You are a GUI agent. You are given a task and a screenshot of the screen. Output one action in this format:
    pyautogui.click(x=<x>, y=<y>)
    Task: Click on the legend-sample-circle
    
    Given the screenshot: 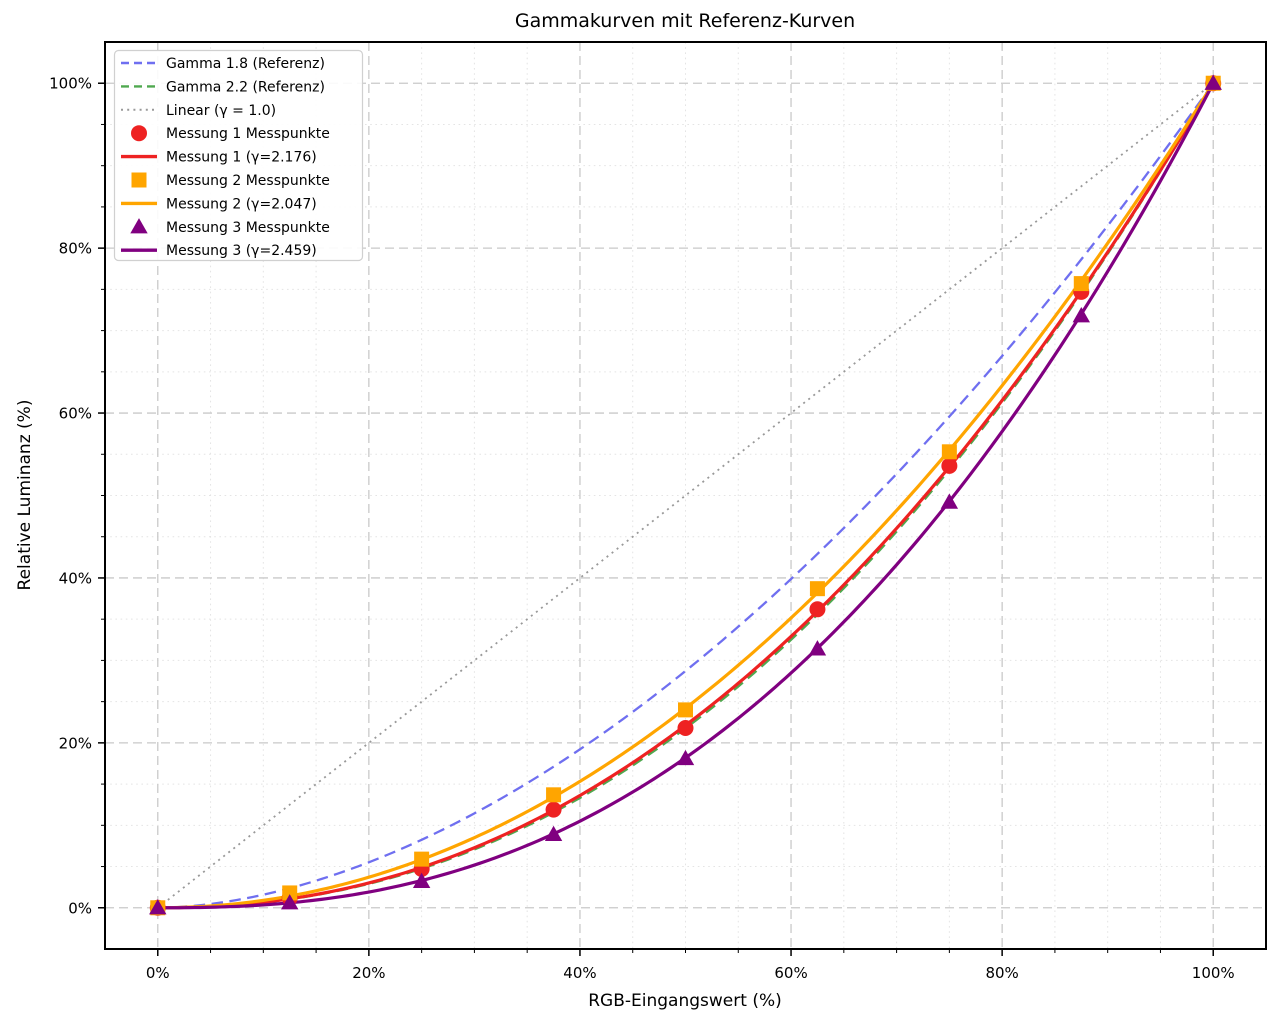 What is the action you would take?
    pyautogui.click(x=139, y=133)
    